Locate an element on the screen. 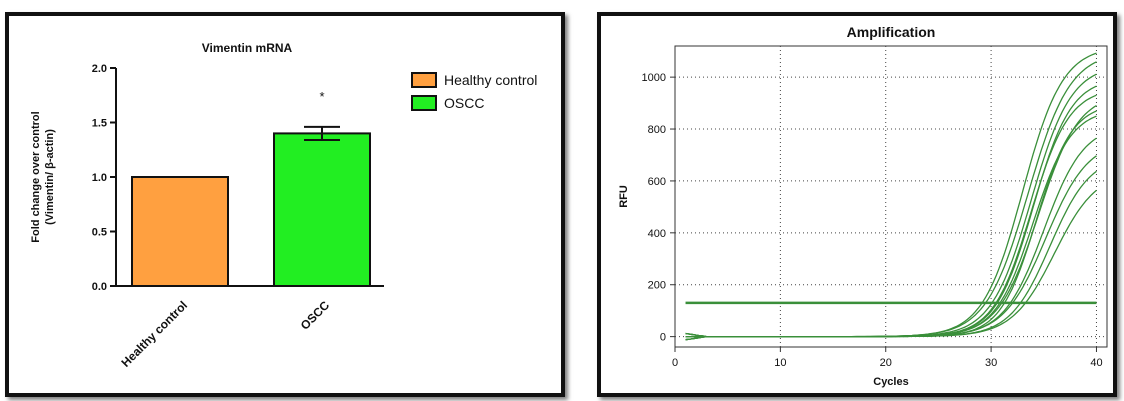  y-axis-label-2: (Vimentin/ β-actin) is located at coordinates (50, 177).